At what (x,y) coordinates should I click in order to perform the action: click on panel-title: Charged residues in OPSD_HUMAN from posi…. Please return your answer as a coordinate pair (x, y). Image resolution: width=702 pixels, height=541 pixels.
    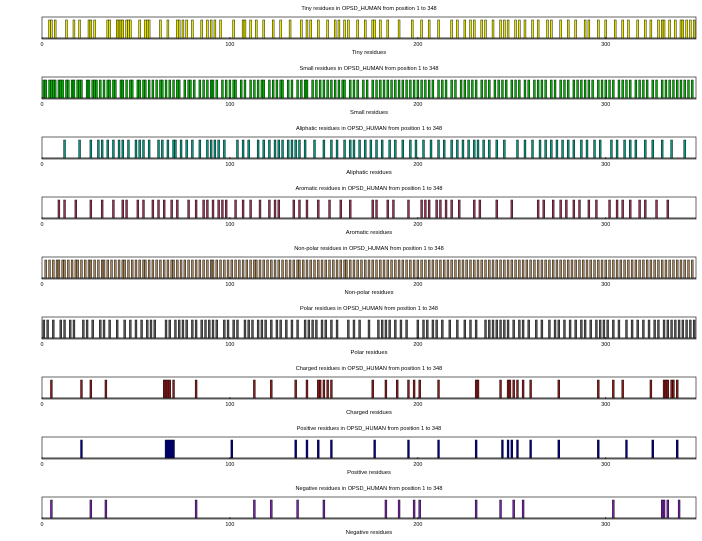
    Looking at the image, I should click on (369, 369).